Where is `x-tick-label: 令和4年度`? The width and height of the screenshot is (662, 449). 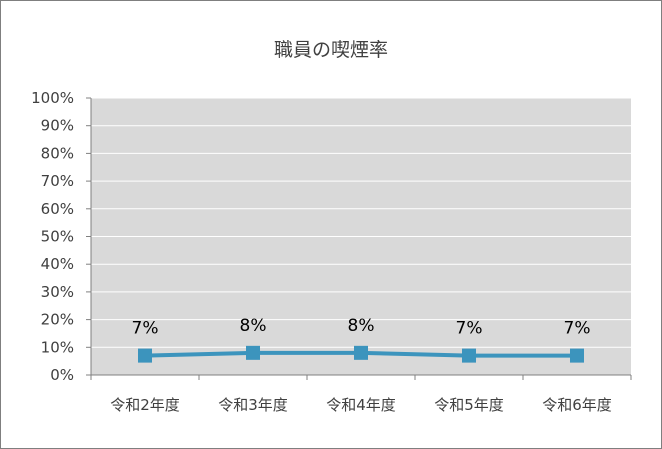 x-tick-label: 令和4年度 is located at coordinates (361, 405).